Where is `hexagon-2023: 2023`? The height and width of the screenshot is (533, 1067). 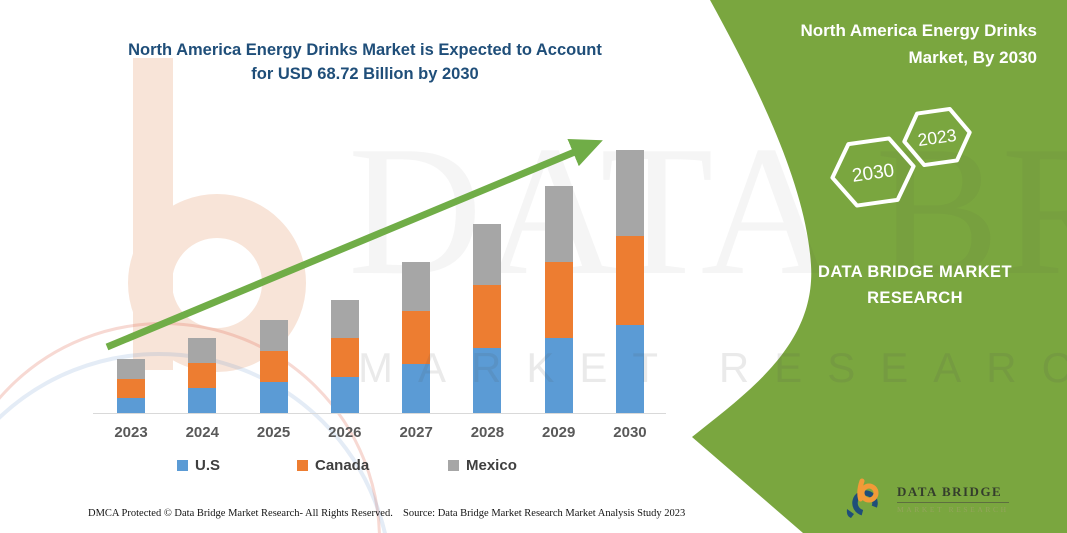 hexagon-2023: 2023 is located at coordinates (937, 137).